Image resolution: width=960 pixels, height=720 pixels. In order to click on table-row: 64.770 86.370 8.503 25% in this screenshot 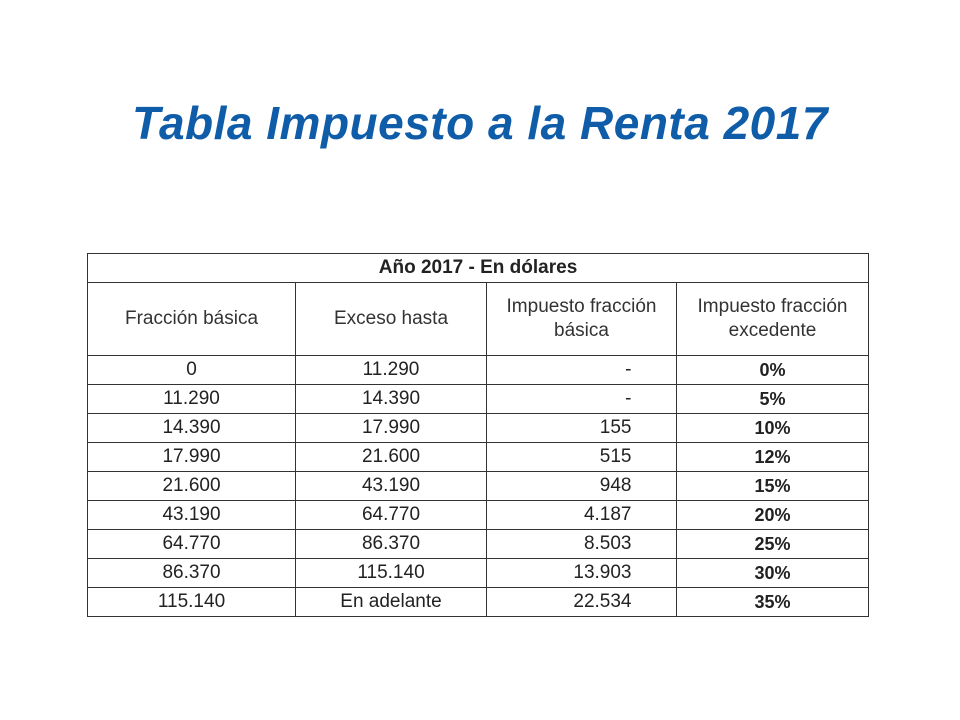, I will do `click(478, 544)`.